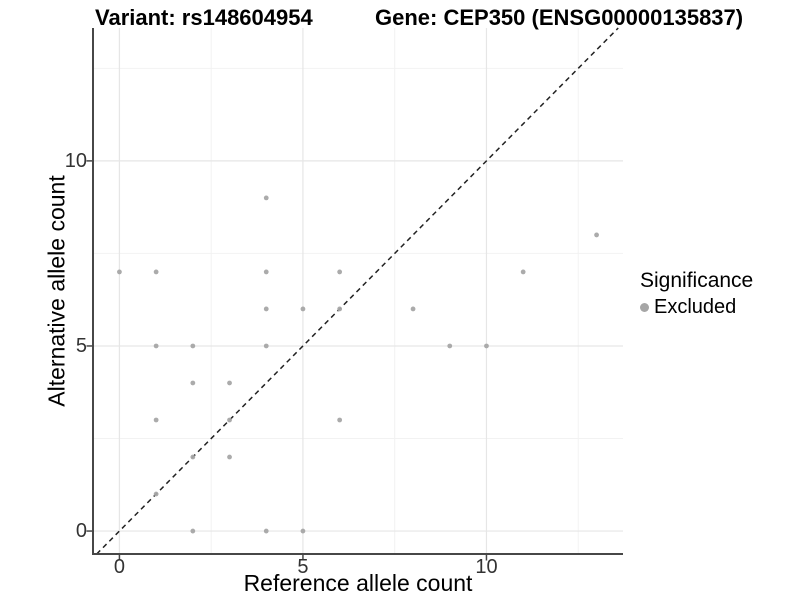  What do you see at coordinates (204, 17) in the screenshot?
I see `plot-title-variant: Variant: rs148604954` at bounding box center [204, 17].